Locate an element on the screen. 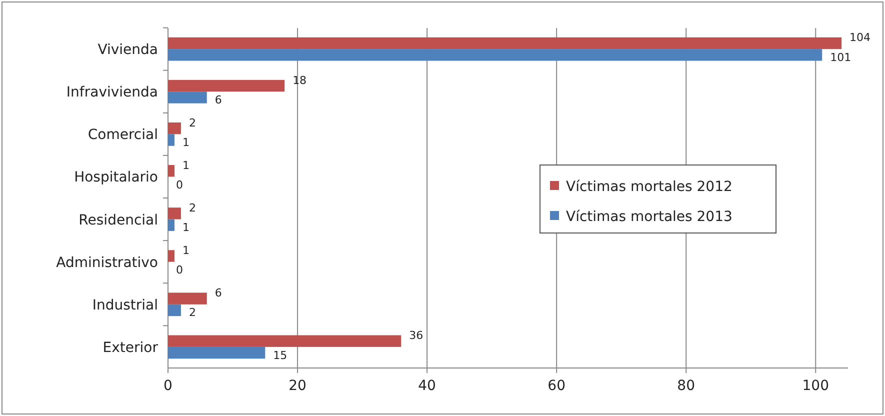  y-tick-label: Hospitalario is located at coordinates (116, 178).